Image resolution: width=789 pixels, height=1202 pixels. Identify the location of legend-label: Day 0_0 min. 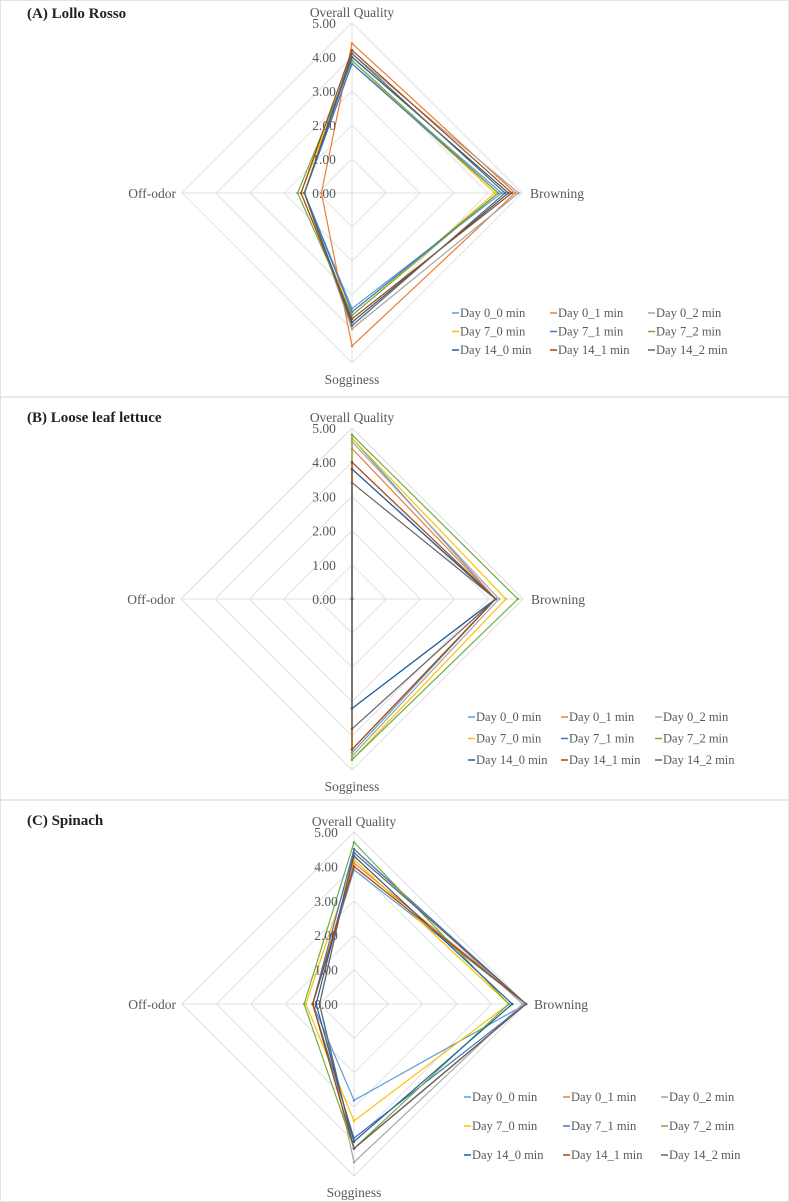
(493, 313).